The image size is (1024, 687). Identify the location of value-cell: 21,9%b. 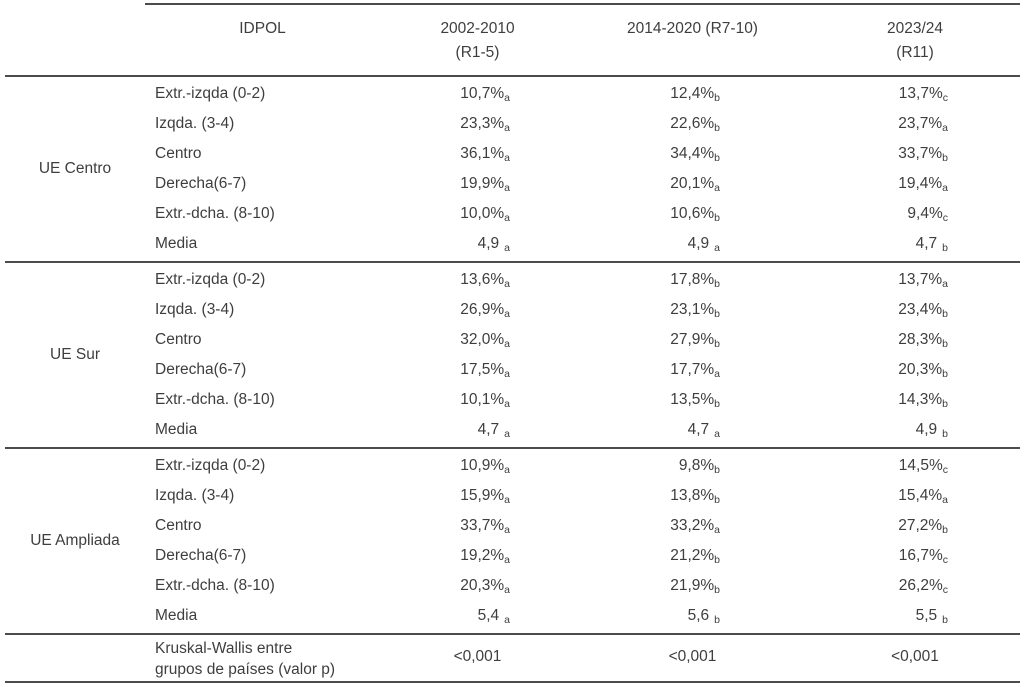
(692, 586).